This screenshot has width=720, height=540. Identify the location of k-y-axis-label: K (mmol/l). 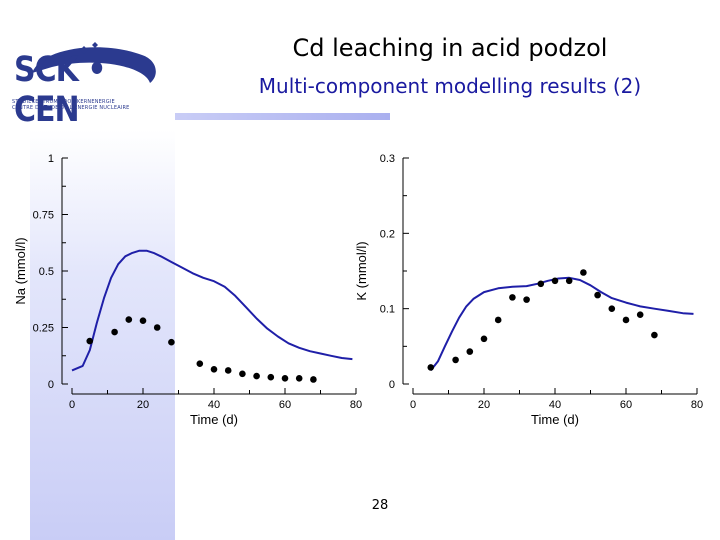
(361, 270).